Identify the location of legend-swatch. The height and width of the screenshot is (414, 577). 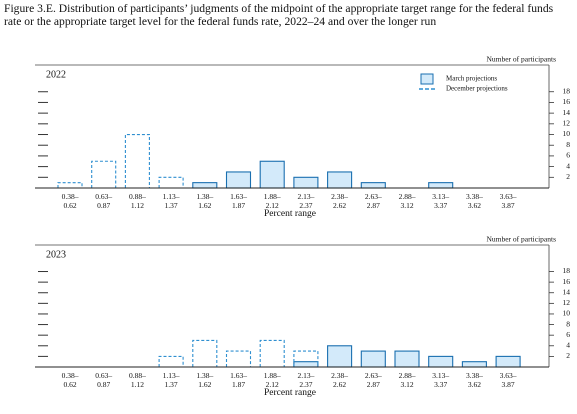
(427, 79).